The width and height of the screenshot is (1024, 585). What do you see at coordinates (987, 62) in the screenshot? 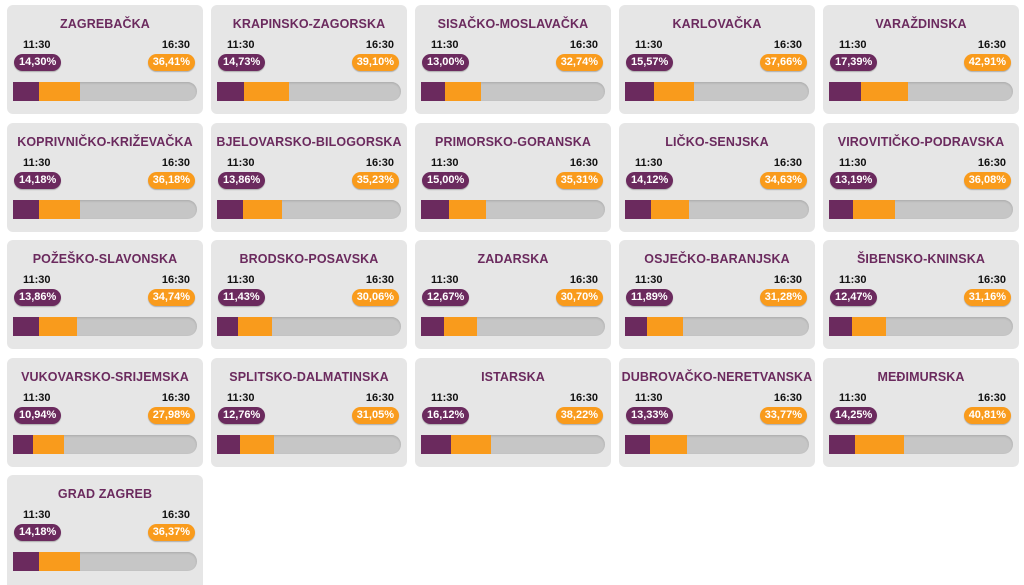
I see `turnout-badge-late: 42,91%` at bounding box center [987, 62].